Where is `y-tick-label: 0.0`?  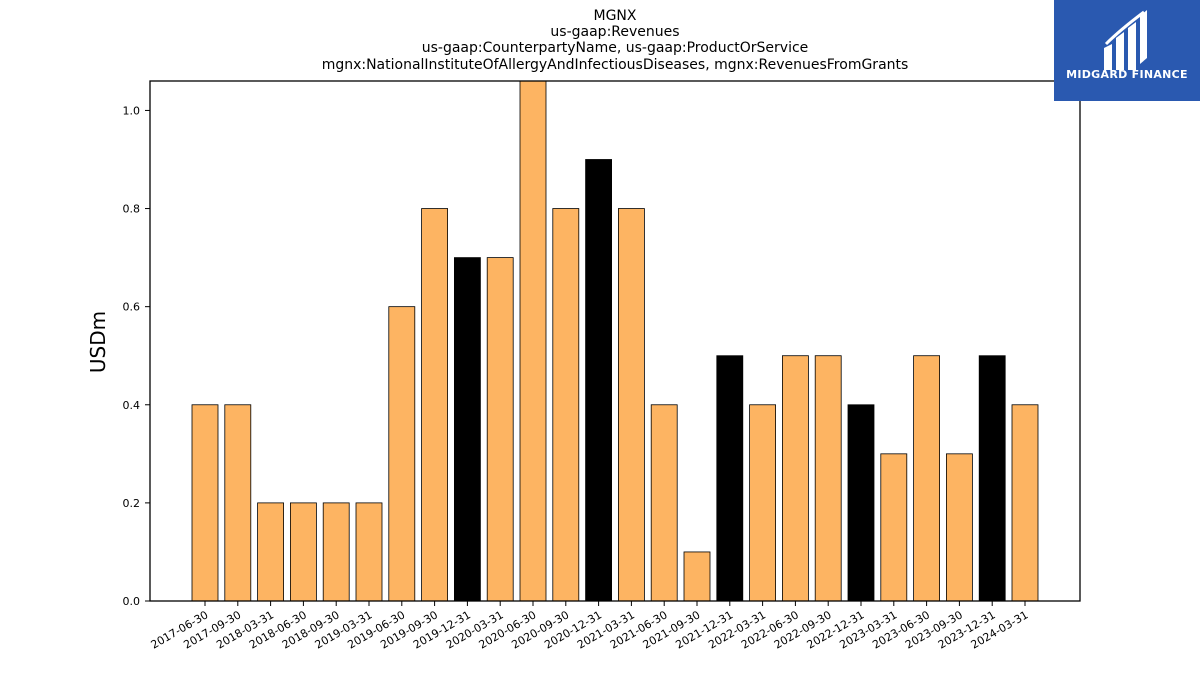
y-tick-label: 0.0 is located at coordinates (132, 601).